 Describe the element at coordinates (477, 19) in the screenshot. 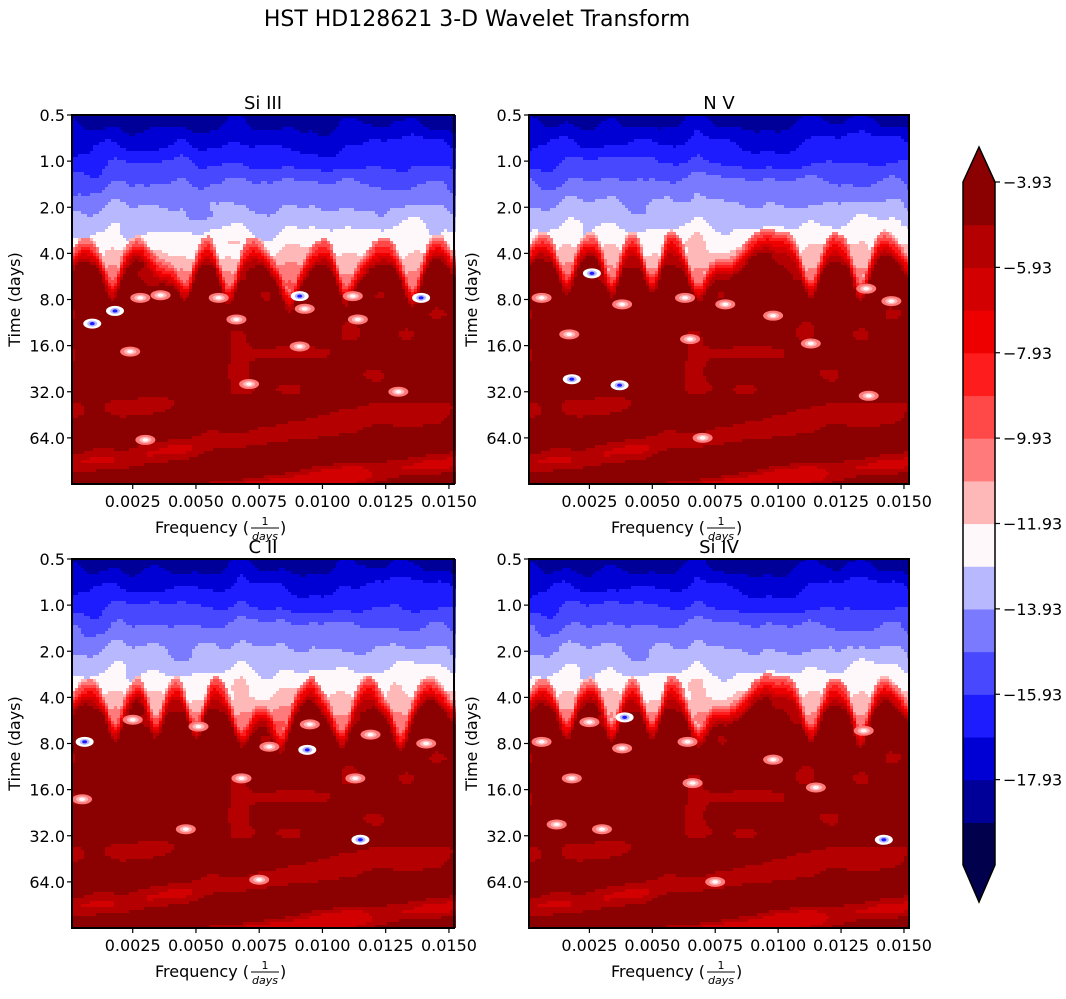

I see `figure-suptitle: HST HD128621 3-D Wavelet Transform` at that location.